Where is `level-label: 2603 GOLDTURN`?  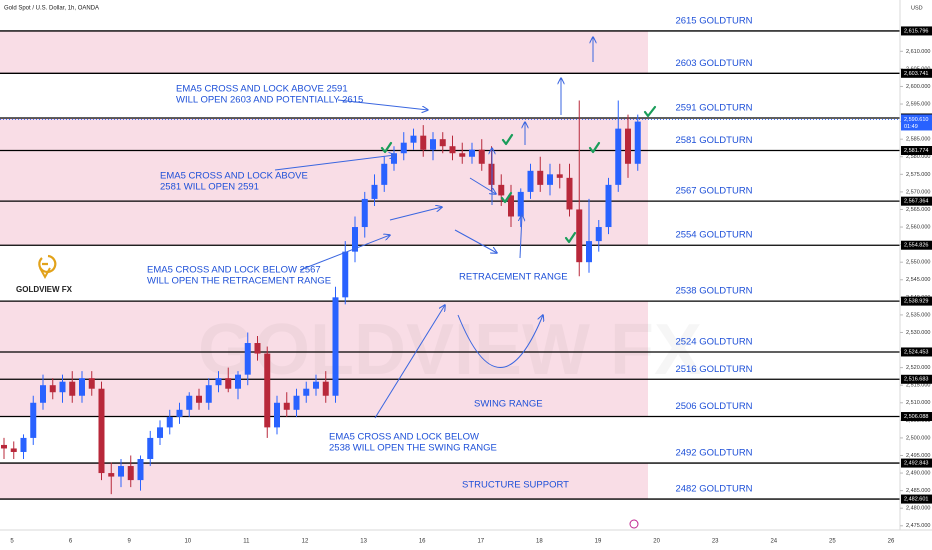 level-label: 2603 GOLDTURN is located at coordinates (713, 63).